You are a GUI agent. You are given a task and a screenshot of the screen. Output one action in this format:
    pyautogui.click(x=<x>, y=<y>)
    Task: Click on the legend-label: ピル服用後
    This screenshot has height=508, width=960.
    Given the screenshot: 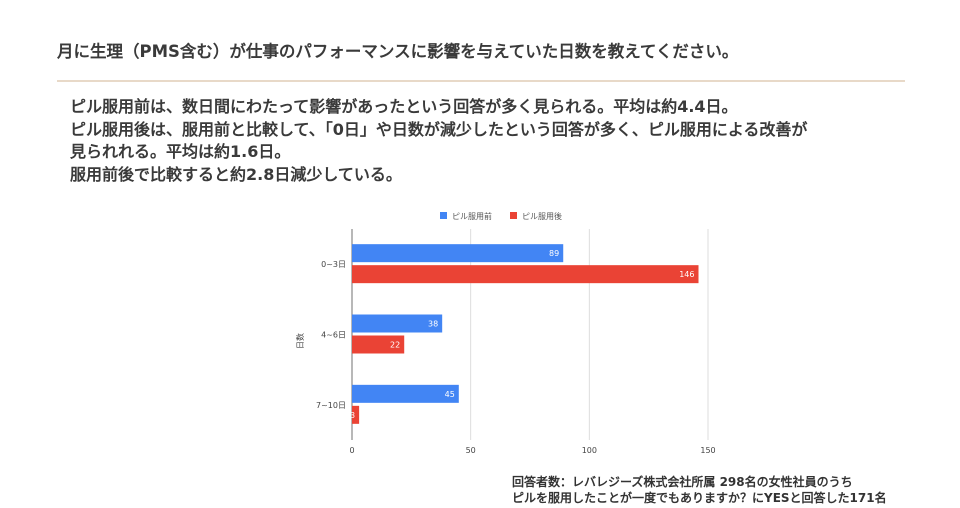 What is the action you would take?
    pyautogui.click(x=542, y=216)
    